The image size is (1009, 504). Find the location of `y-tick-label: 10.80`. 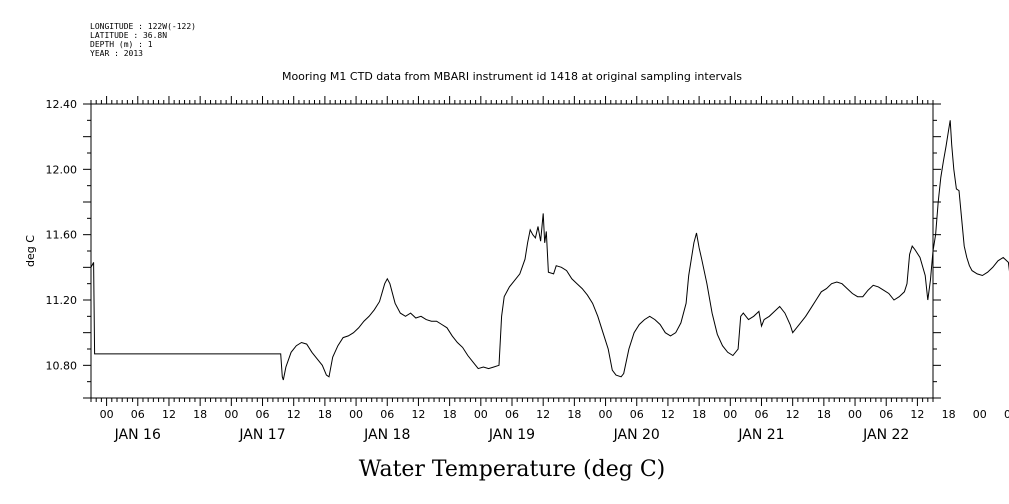

y-tick-label: 10.80 is located at coordinates (62, 365).